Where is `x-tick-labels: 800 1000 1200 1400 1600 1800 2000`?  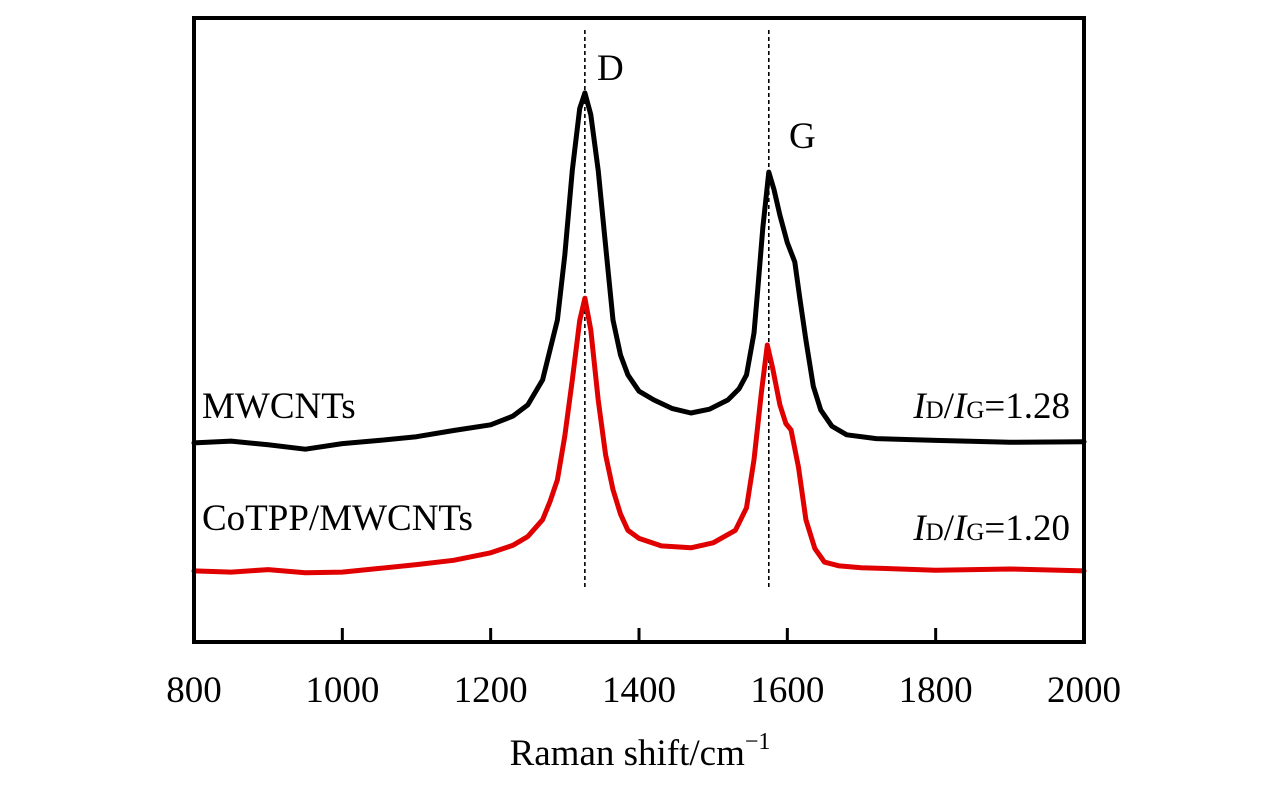 x-tick-labels: 800 1000 1200 1400 1600 1800 2000 is located at coordinates (643, 690).